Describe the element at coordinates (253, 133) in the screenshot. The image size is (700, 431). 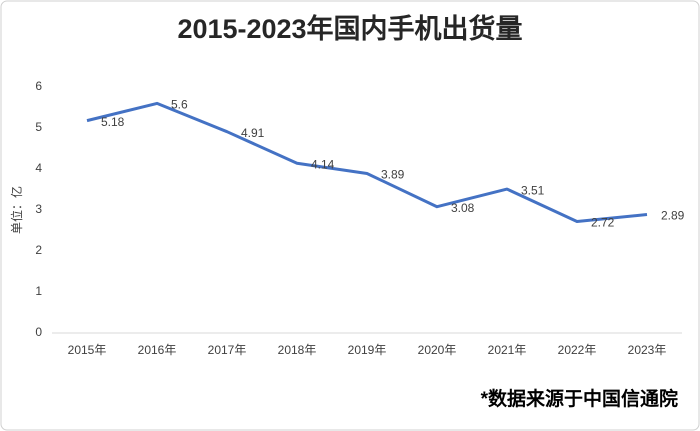
I see `data-label: 4.91` at that location.